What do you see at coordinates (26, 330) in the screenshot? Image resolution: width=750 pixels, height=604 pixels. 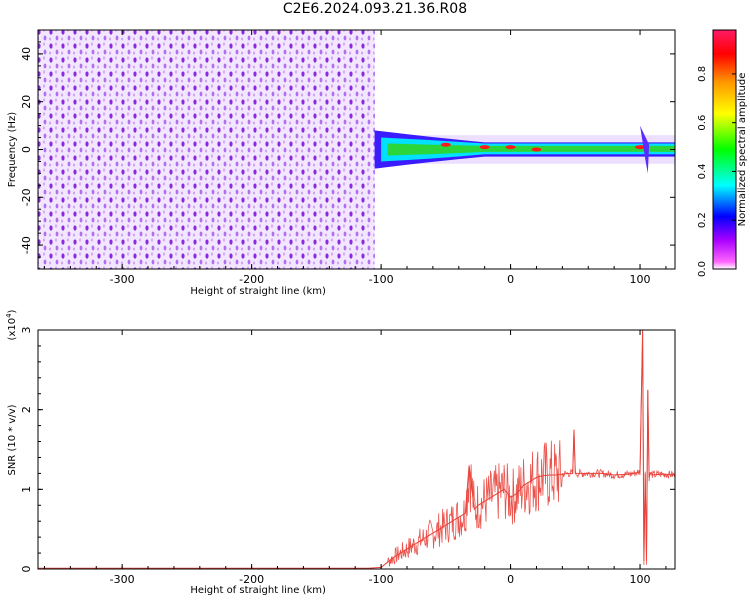 I see `y-tick-label: 3` at bounding box center [26, 330].